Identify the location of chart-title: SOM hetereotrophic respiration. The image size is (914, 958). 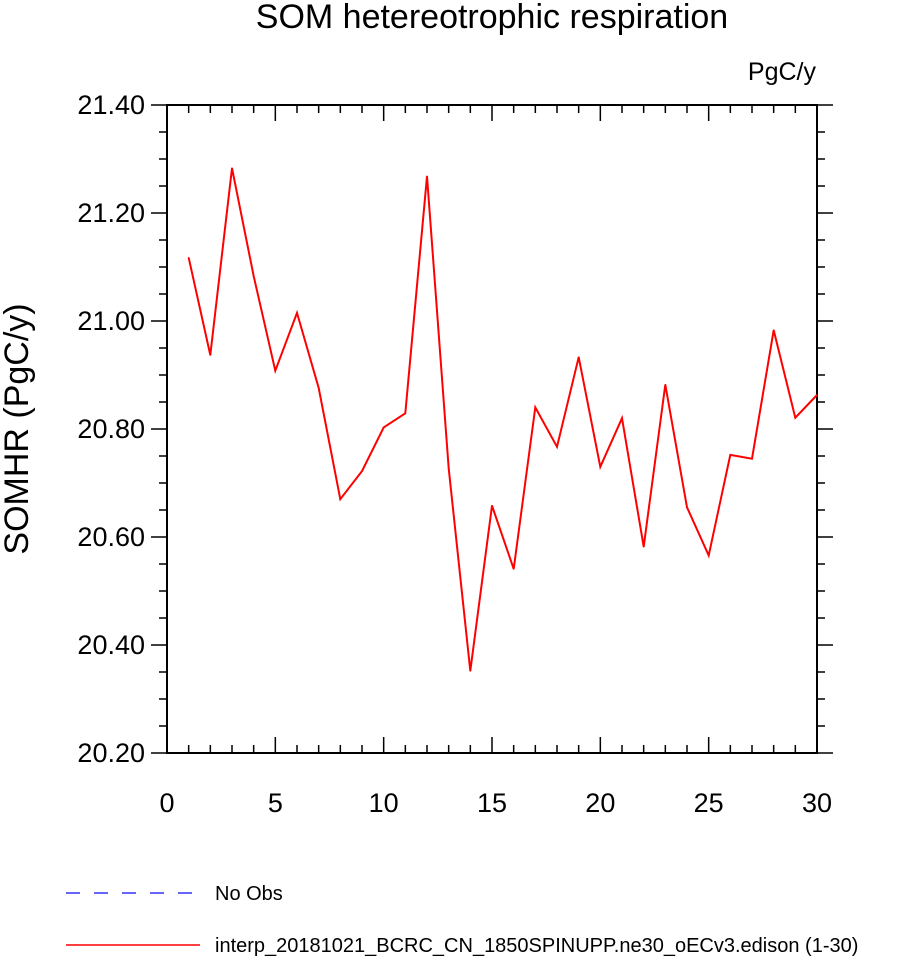
(492, 18).